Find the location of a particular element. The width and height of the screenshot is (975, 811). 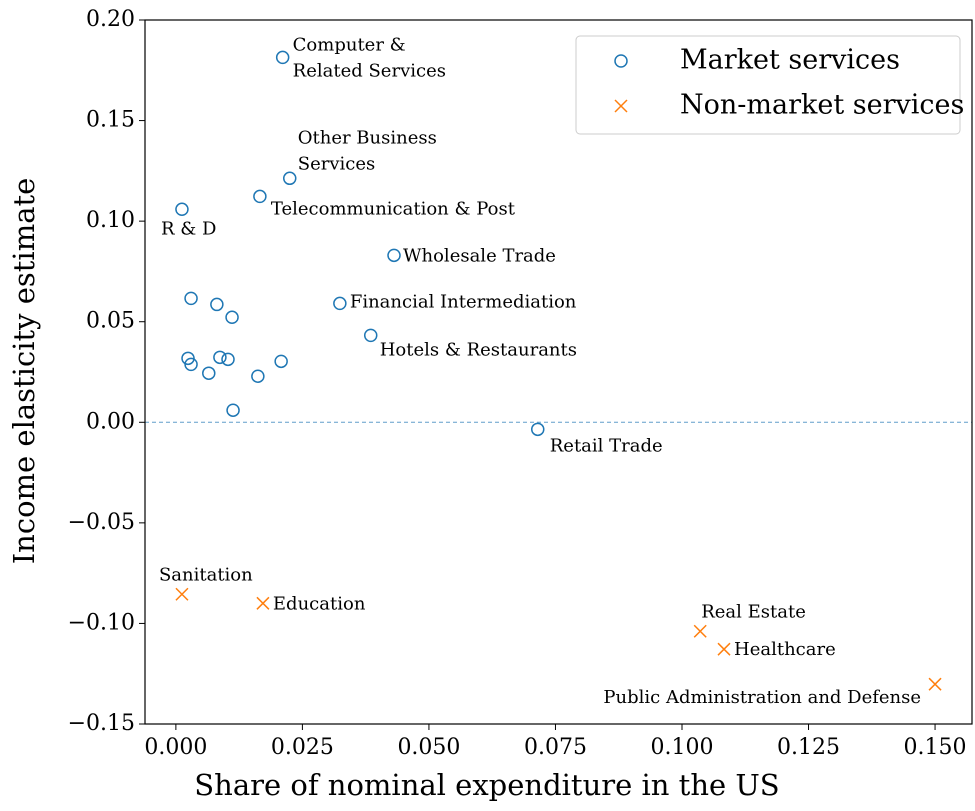

y-tick-label: 0.10 is located at coordinates (110, 220).